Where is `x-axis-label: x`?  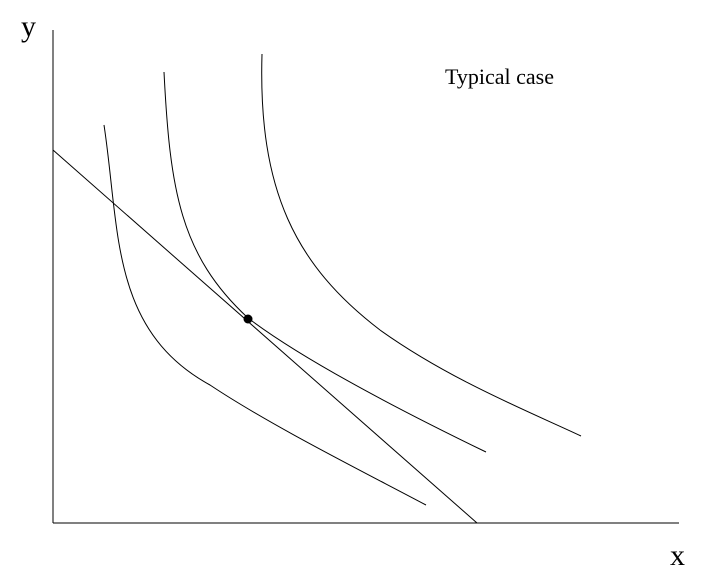
x-axis-label: x is located at coordinates (677, 555).